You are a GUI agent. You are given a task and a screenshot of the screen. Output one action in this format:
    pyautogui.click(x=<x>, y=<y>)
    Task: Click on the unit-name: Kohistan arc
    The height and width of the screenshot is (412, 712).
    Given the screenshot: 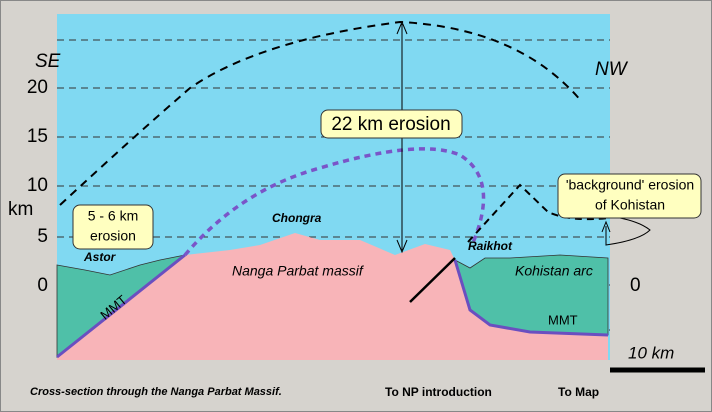 What is the action you would take?
    pyautogui.click(x=554, y=271)
    